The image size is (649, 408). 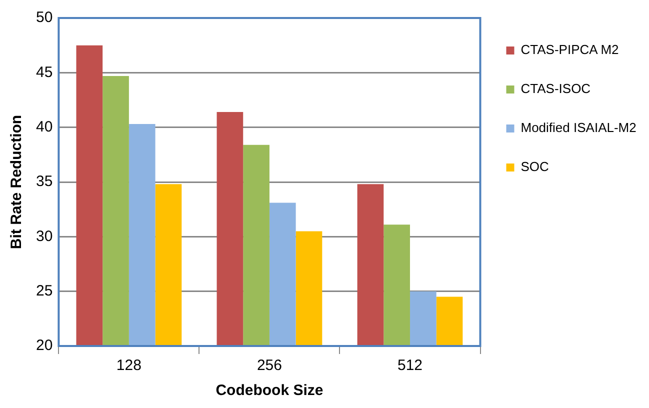 I want to click on legend-label: Modified ISAIAL-M2, so click(x=578, y=128).